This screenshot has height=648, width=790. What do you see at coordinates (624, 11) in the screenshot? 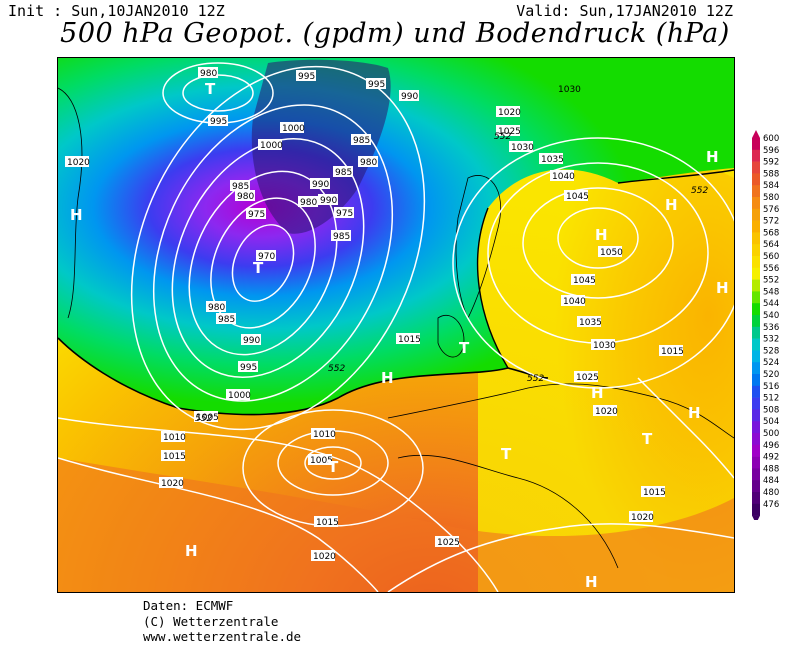
I see `valid-time-label: Valid: Sun,17JAN2010 12Z` at bounding box center [624, 11].